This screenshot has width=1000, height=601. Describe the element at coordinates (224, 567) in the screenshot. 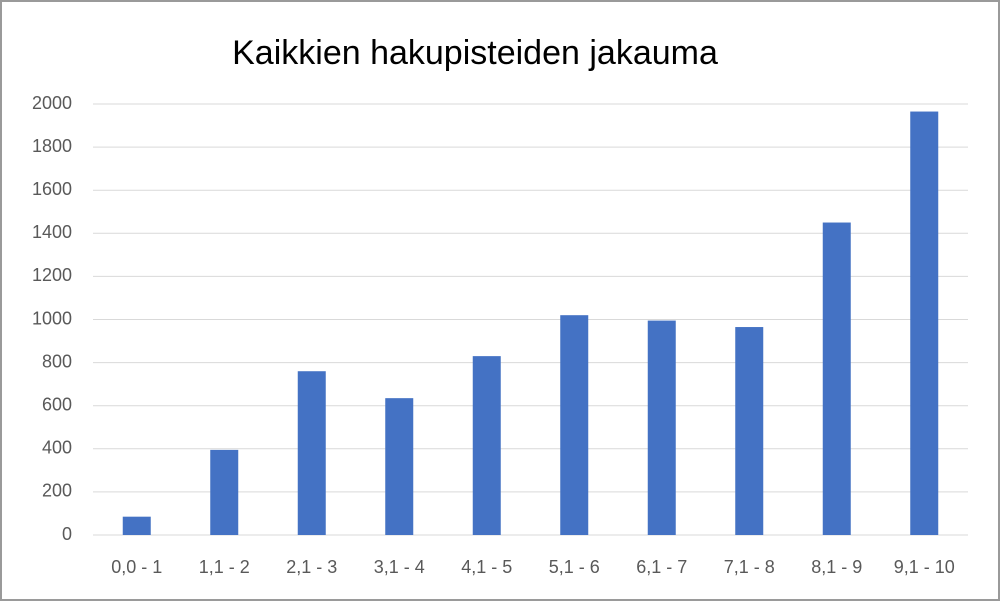

I see `x-tick-label: 1,1 - 2` at that location.